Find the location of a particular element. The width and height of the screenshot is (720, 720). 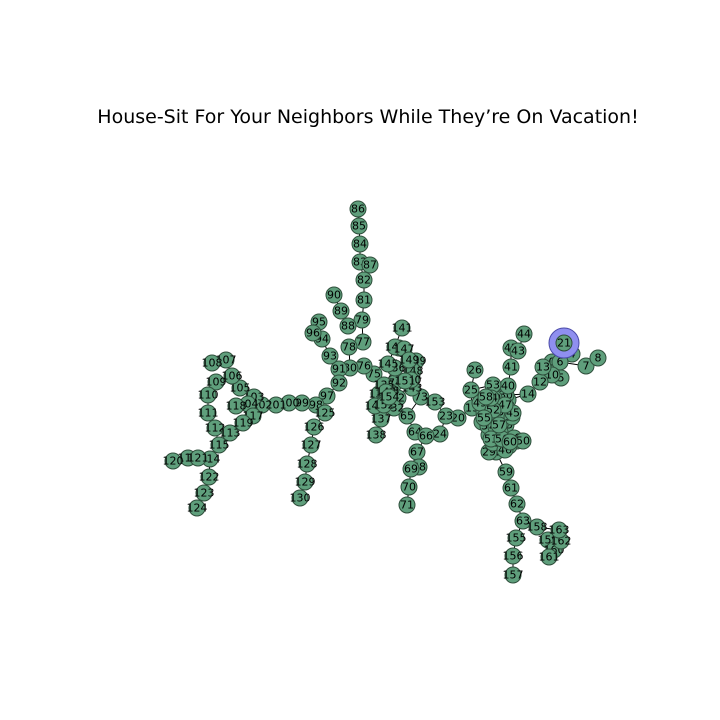

graph-node-92: 92 is located at coordinates (339, 383).